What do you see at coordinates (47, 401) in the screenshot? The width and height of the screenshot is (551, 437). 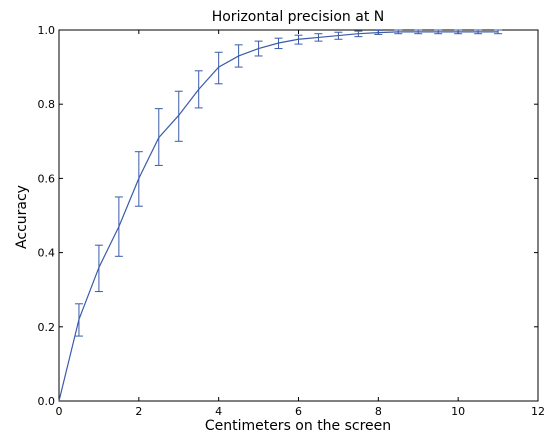 I see `y-tick-label: 0.0` at bounding box center [47, 401].